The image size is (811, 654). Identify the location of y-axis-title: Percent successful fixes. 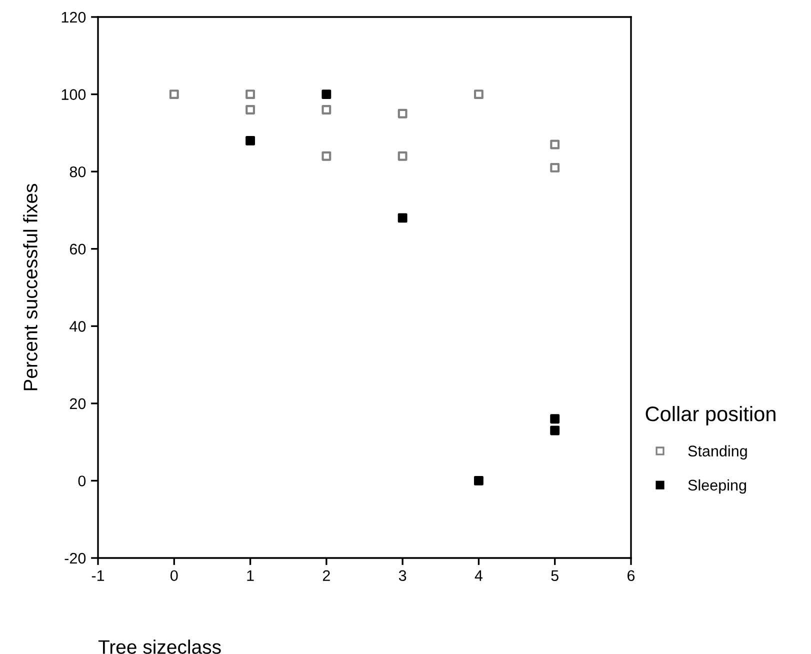
(30, 287).